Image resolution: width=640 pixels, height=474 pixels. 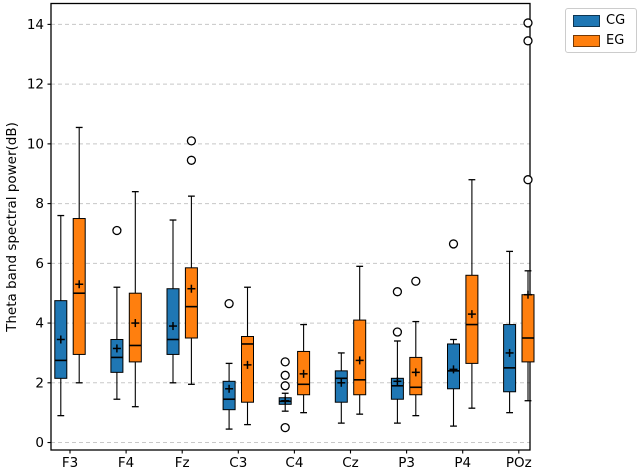 What do you see at coordinates (191, 303) in the screenshot?
I see `box-EG-Fz` at bounding box center [191, 303].